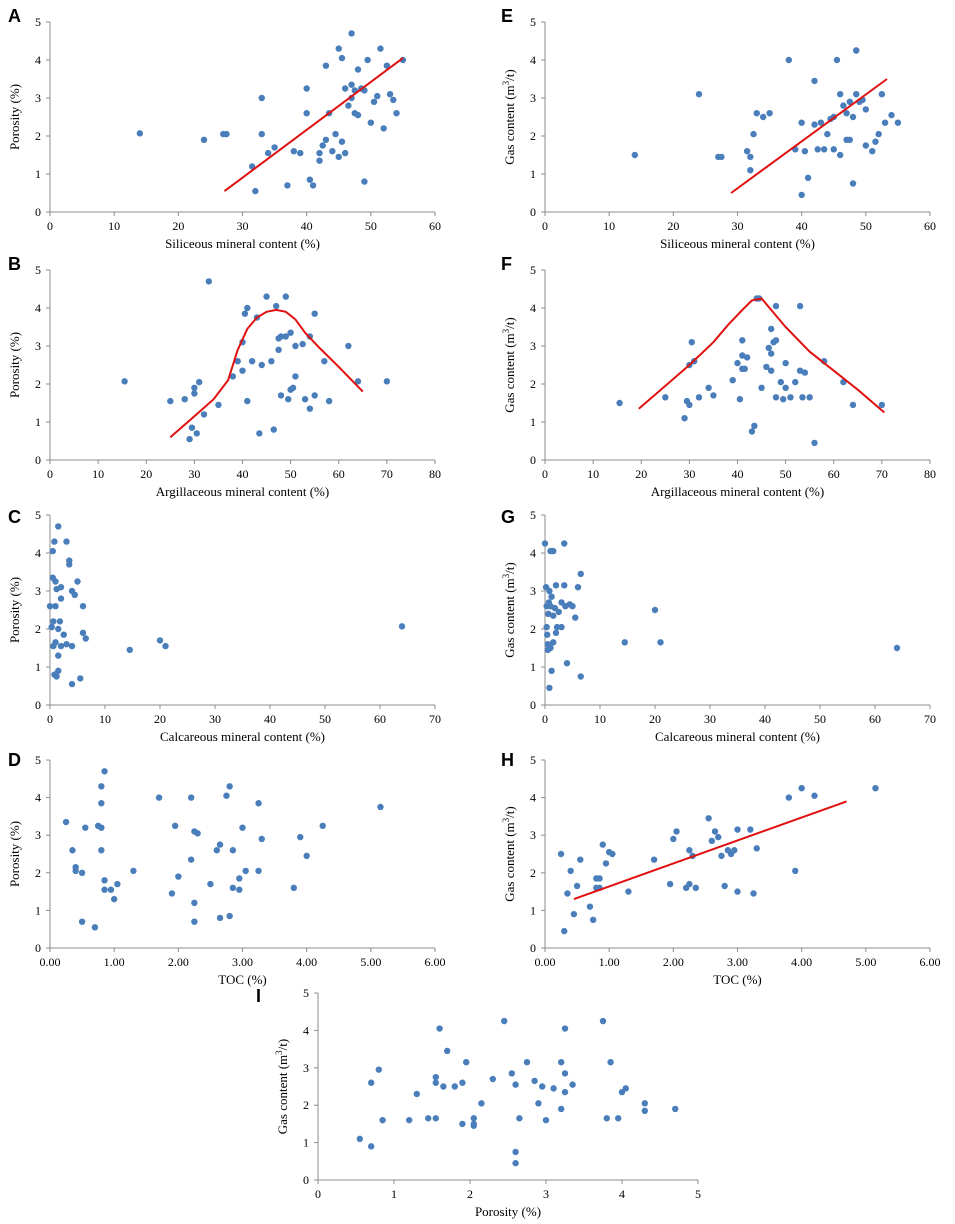 The width and height of the screenshot is (955, 1224). Describe the element at coordinates (50, 719) in the screenshot. I see `x-tick-label: 0` at that location.